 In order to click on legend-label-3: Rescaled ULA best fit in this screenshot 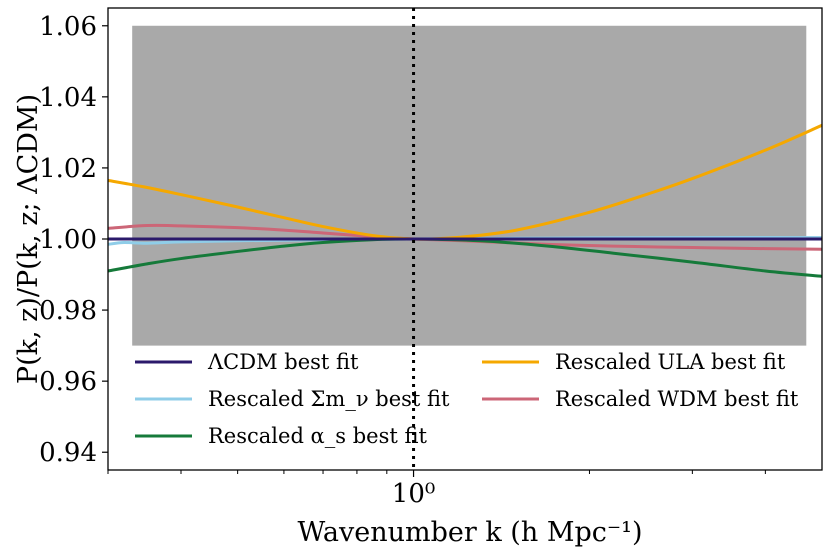, I will do `click(670, 362)`.